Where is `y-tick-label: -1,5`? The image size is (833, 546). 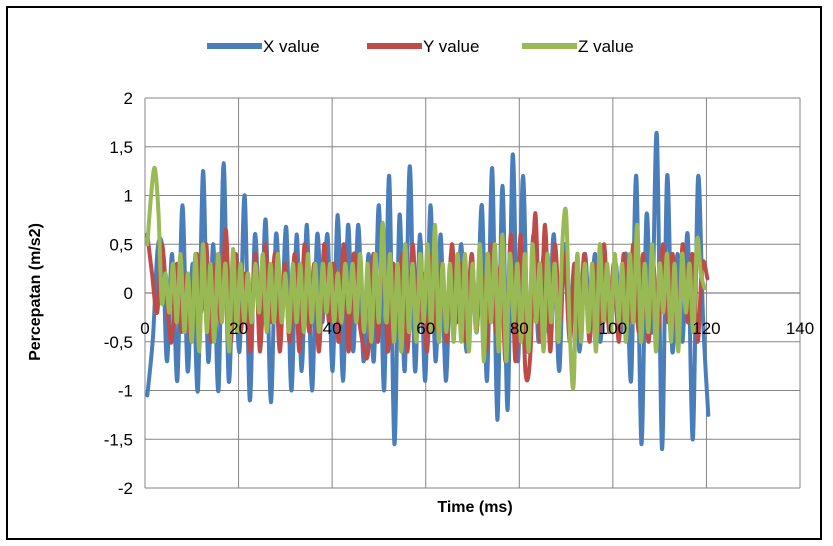 y-tick-label: -1,5 is located at coordinates (118, 439).